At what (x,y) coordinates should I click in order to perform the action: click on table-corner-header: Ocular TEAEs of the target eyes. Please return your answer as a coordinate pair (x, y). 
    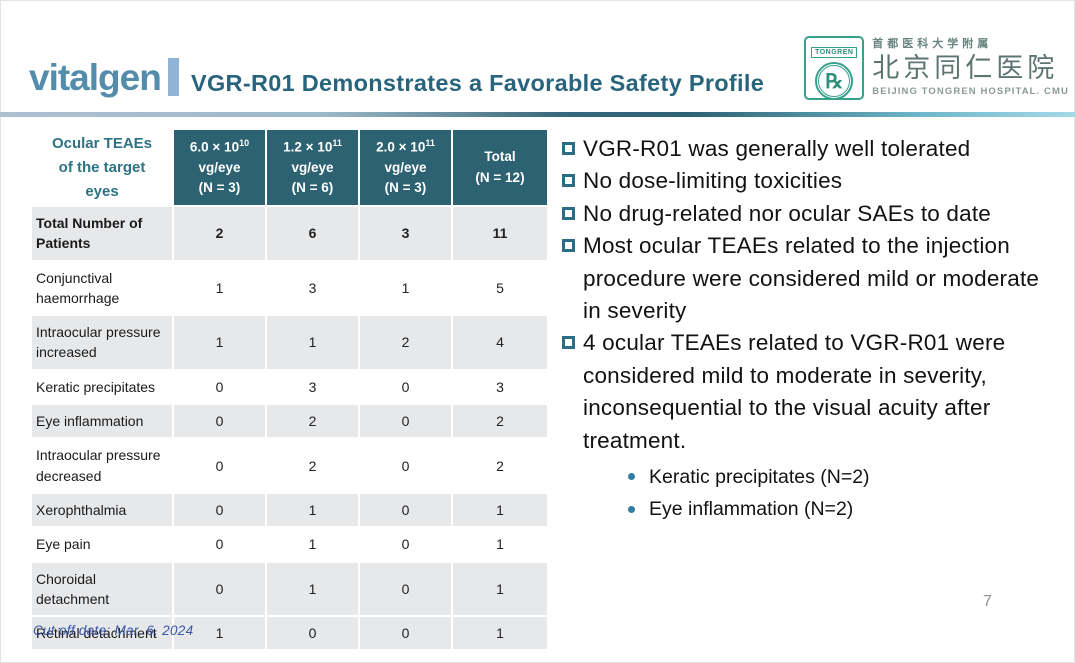
    Looking at the image, I should click on (102, 167).